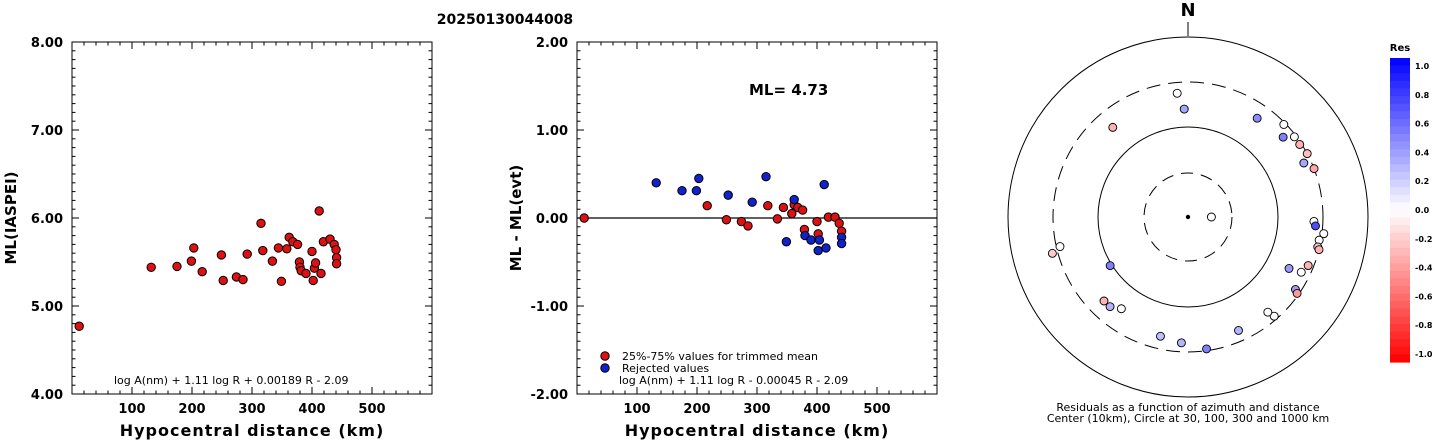  I want to click on circle-300km, so click(1188, 217).